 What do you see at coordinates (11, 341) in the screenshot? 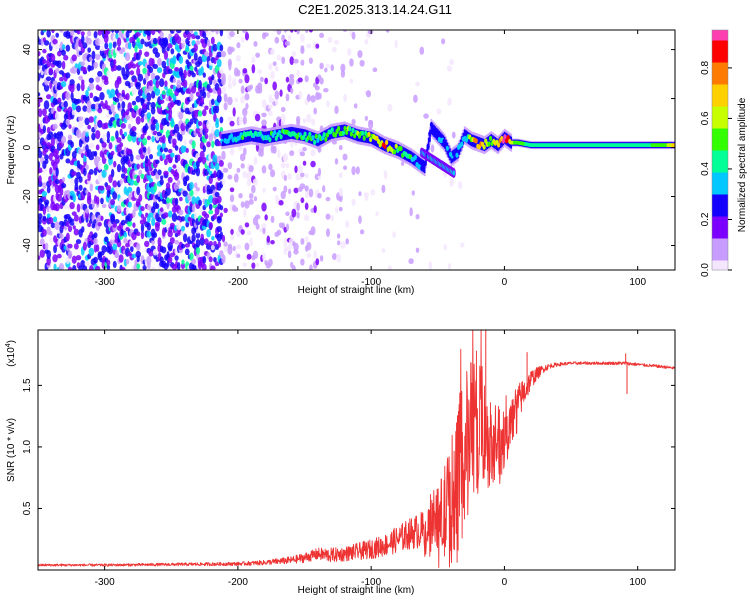
I see `snr-scale-suffix: )` at bounding box center [11, 341].